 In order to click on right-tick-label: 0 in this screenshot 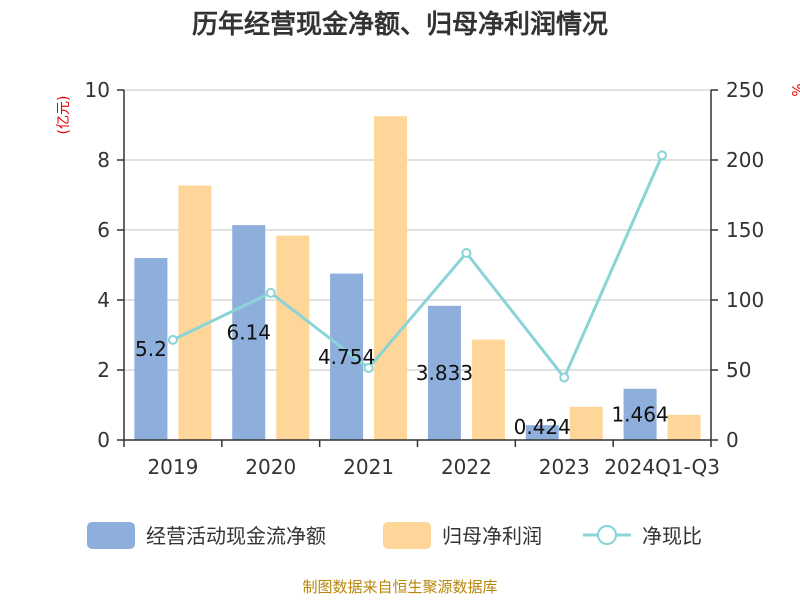, I will do `click(732, 440)`.